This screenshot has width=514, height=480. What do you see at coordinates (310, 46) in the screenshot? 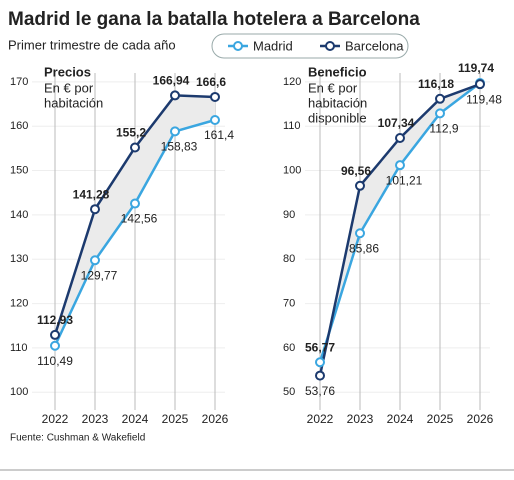
I see `legend-box` at bounding box center [310, 46].